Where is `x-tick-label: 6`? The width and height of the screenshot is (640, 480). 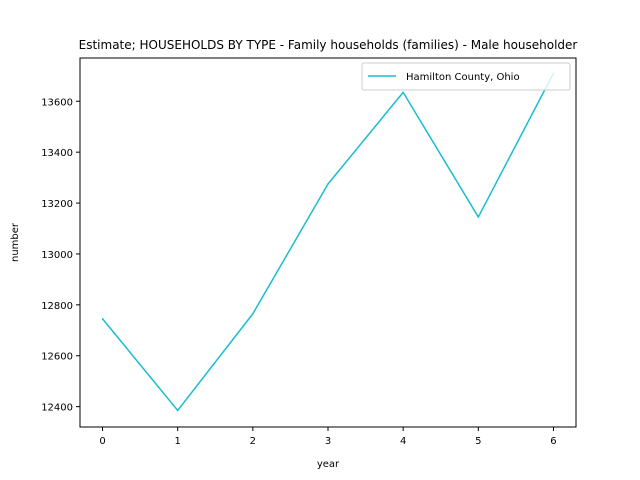
x-tick-label: 6 is located at coordinates (553, 441).